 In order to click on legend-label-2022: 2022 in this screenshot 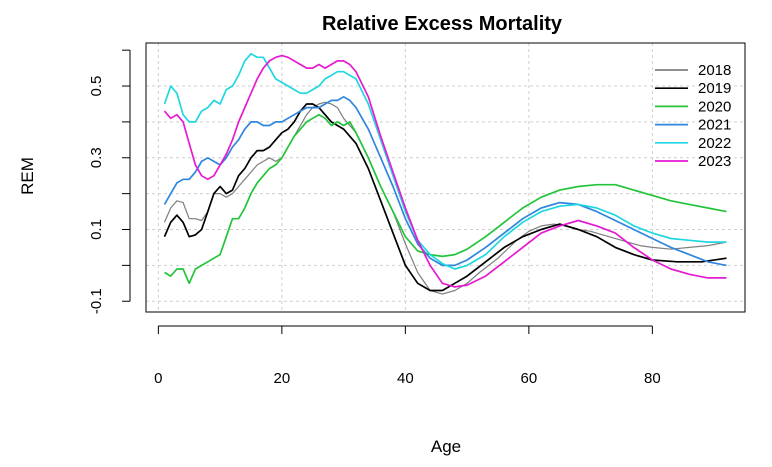, I will do `click(714, 143)`.